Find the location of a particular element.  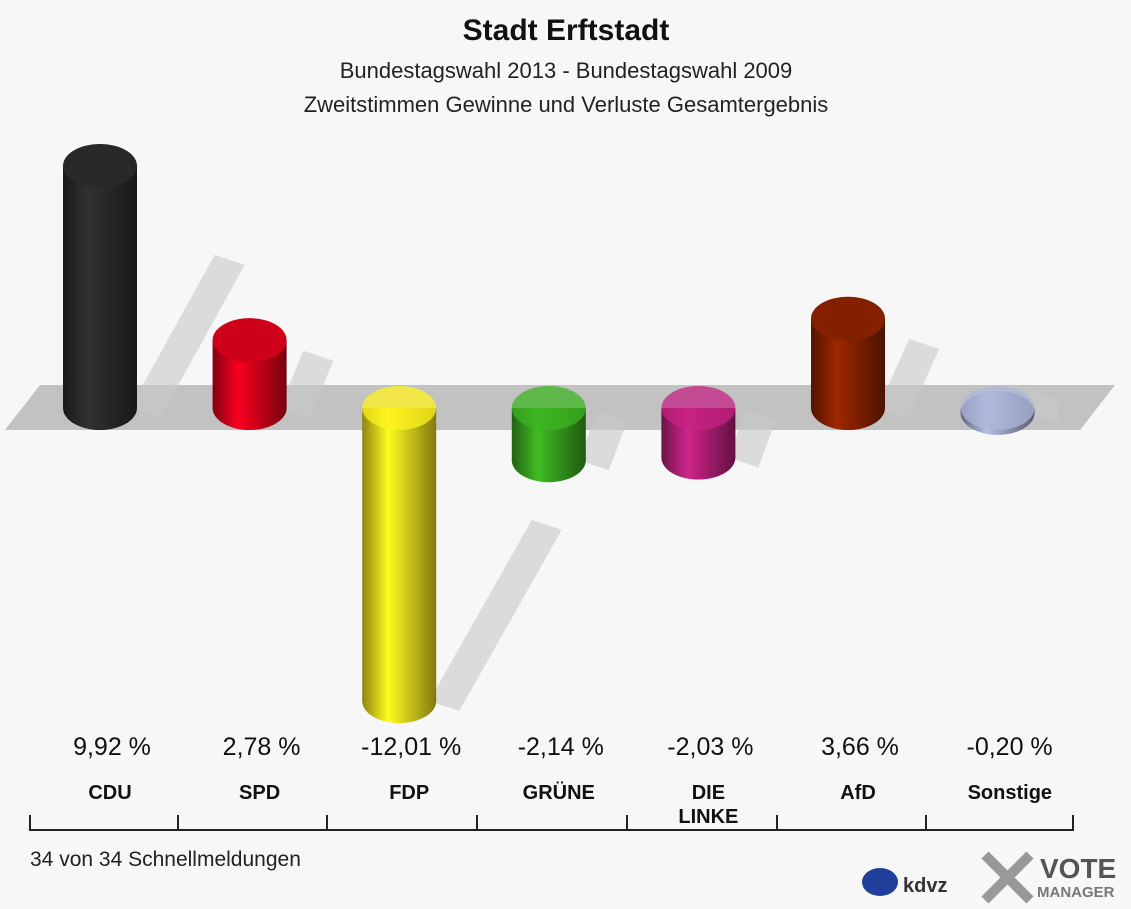

value-label: -12,01 % is located at coordinates (411, 747).